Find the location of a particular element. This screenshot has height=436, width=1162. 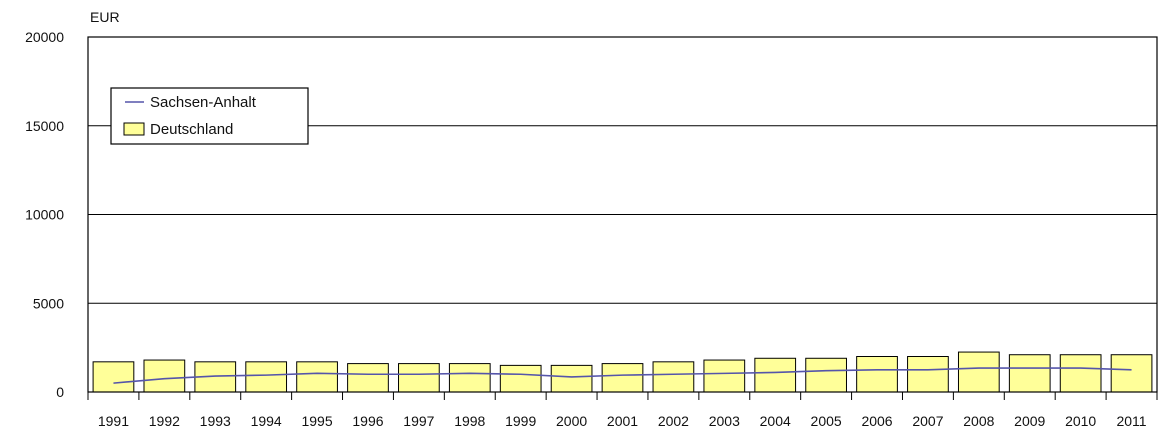

x-tick-label: 2008 is located at coordinates (978, 421).